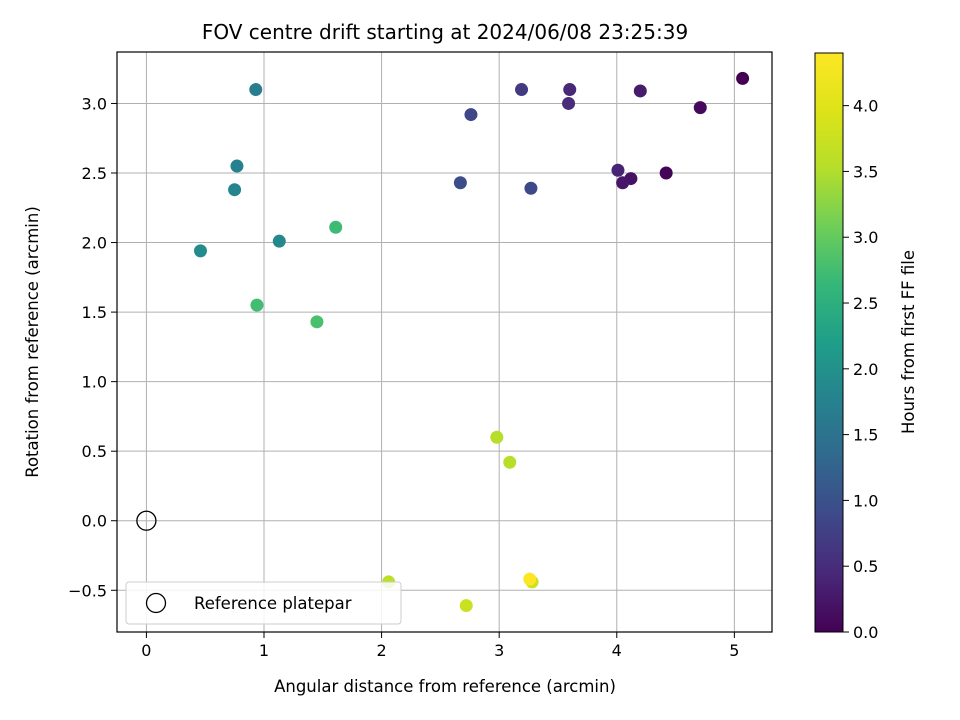 The width and height of the screenshot is (960, 720). What do you see at coordinates (32, 342) in the screenshot?
I see `y-axis-label: Rotation from reference (arcmin)` at bounding box center [32, 342].